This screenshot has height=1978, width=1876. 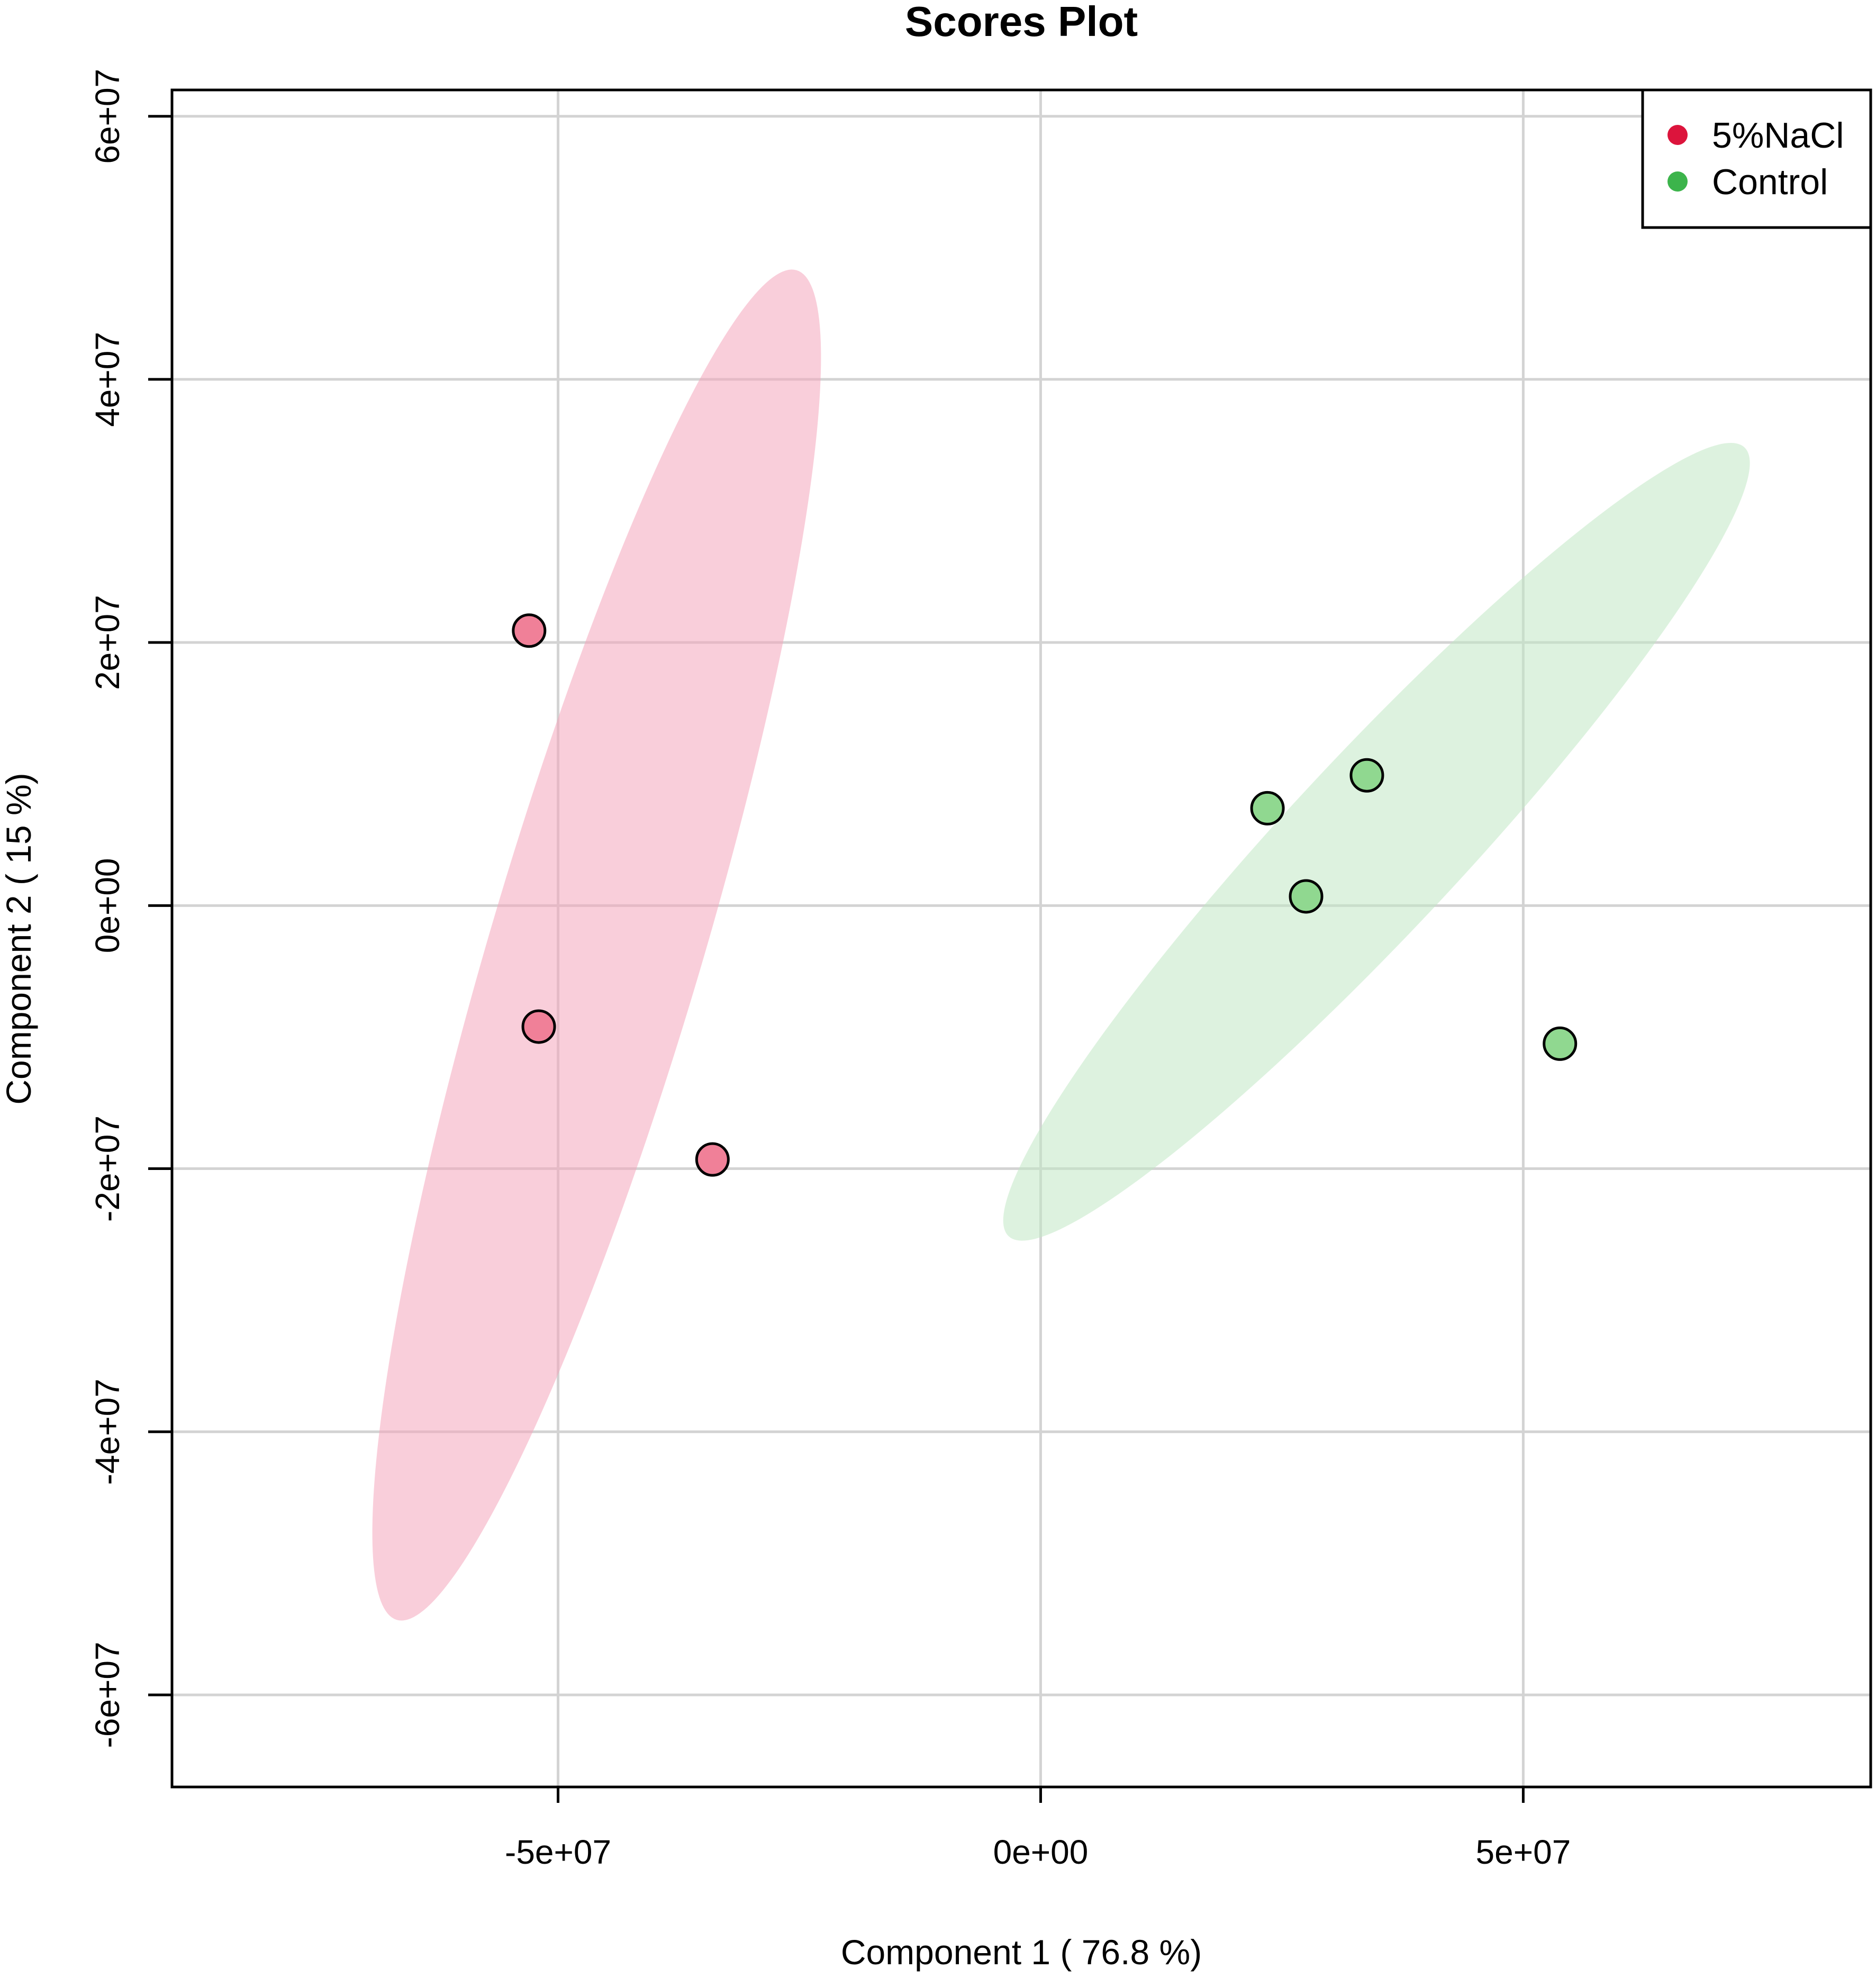 What do you see at coordinates (1770, 182) in the screenshot?
I see `legend-label-control: Control` at bounding box center [1770, 182].